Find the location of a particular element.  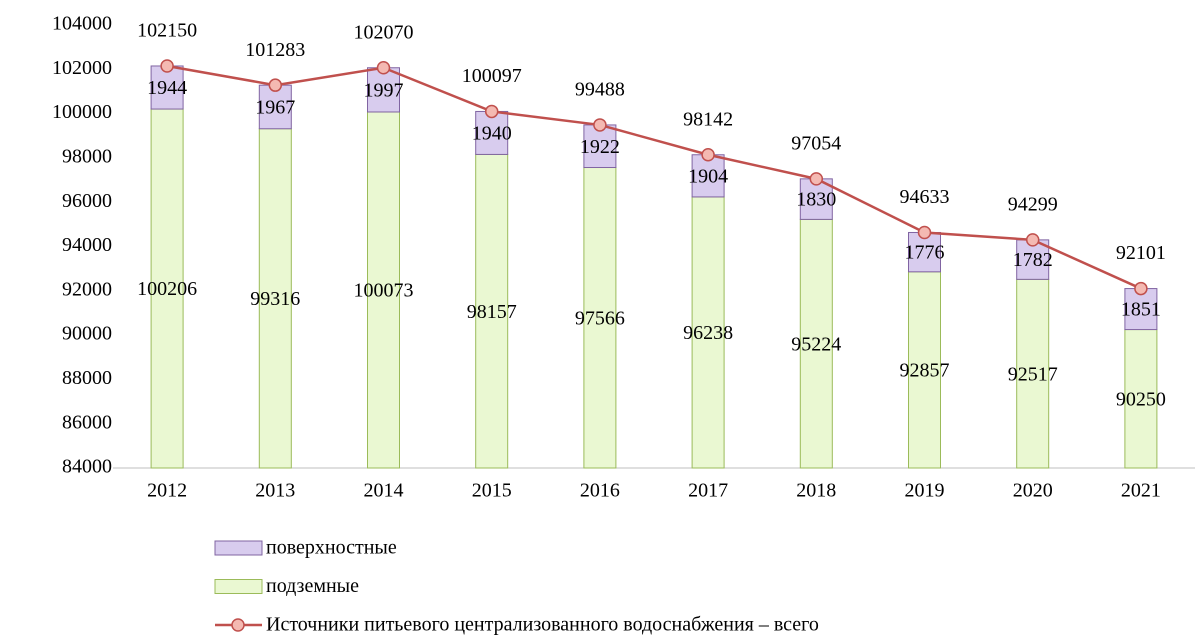

x-tick-label: 2019 is located at coordinates (925, 491).